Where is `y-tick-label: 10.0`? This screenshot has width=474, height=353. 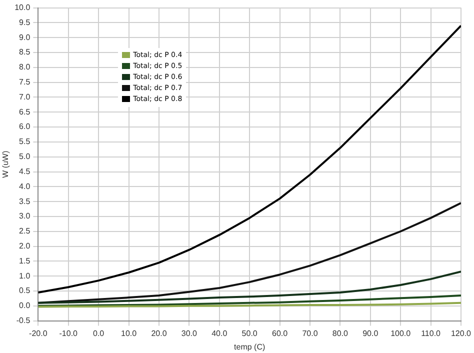 y-tick-label: 10.0 is located at coordinates (22, 7).